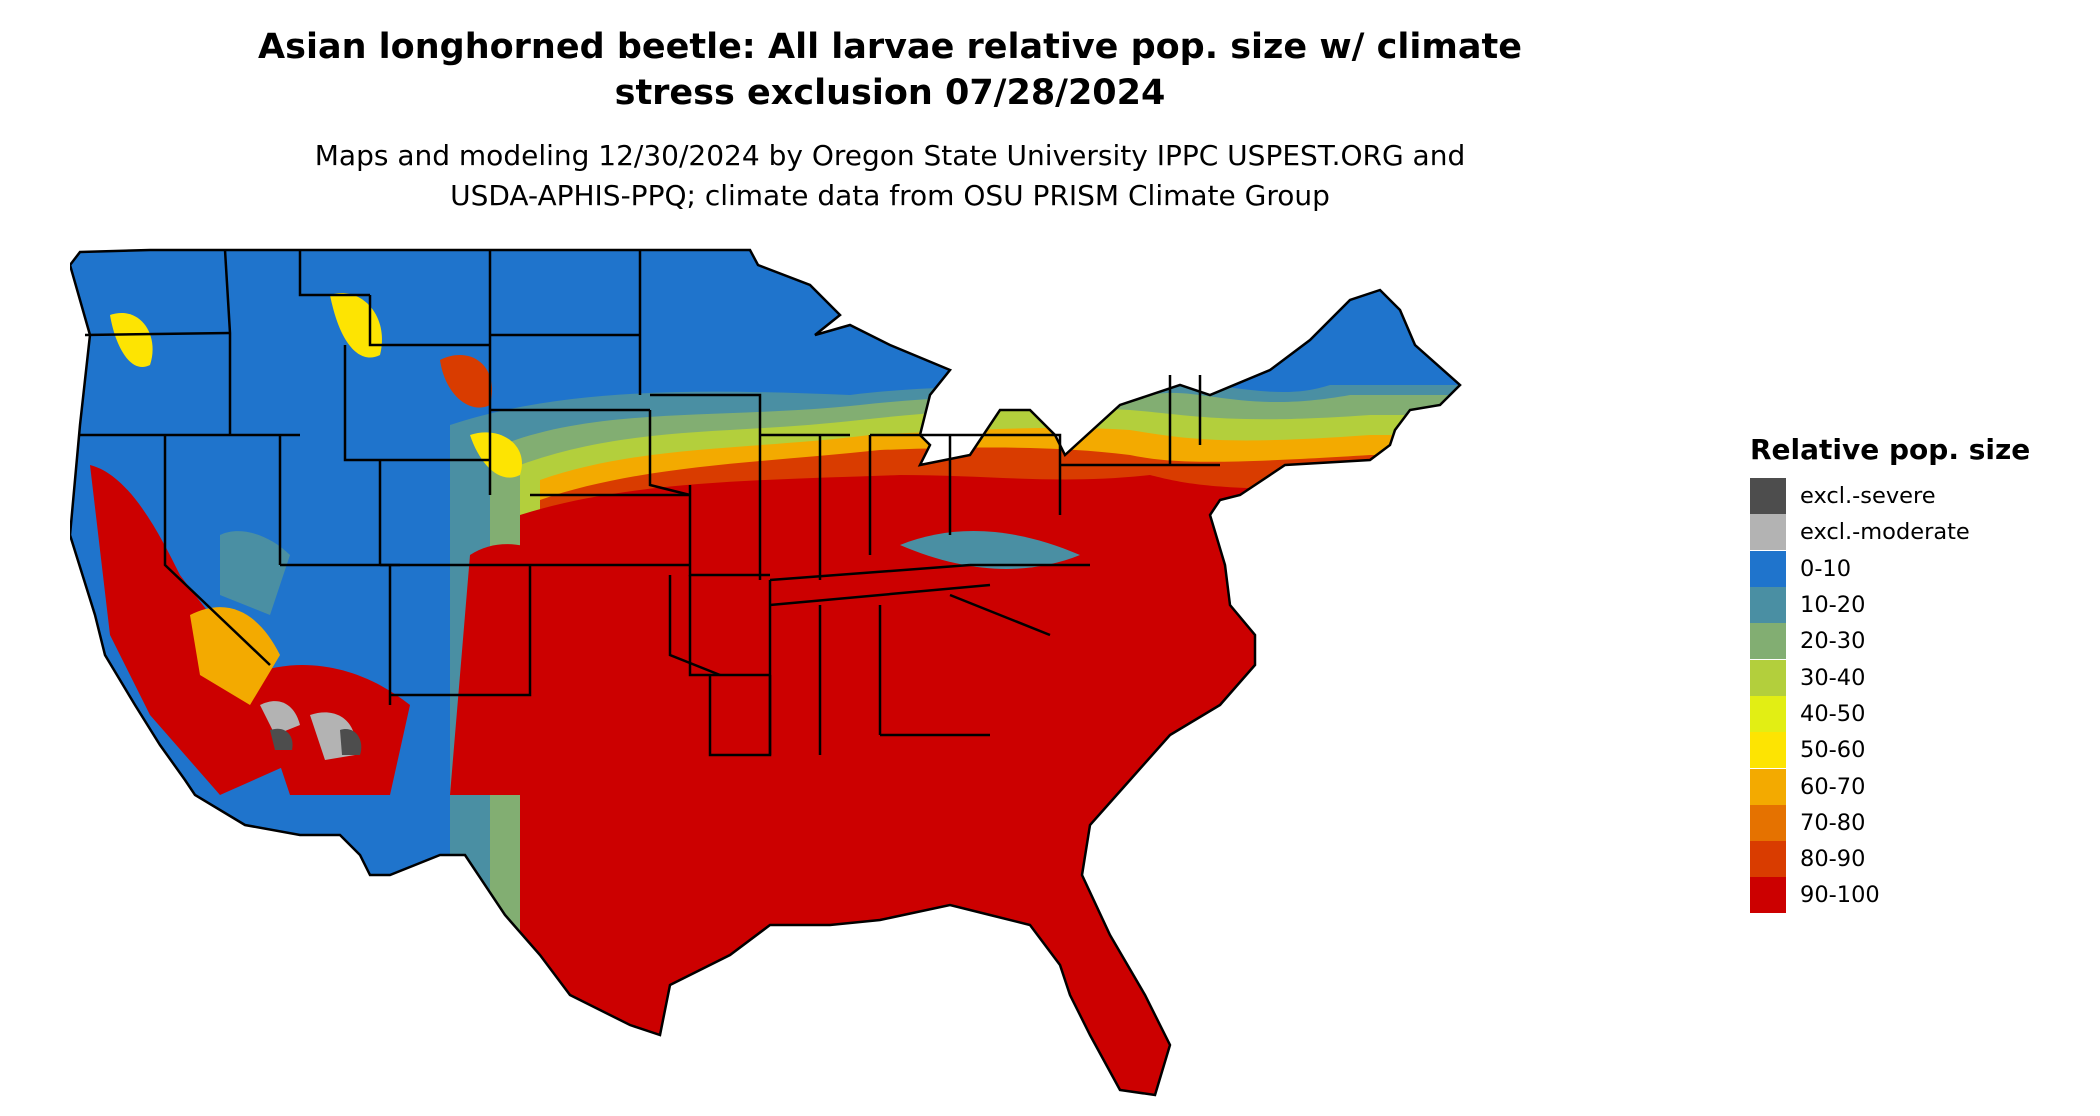  Describe the element at coordinates (1910, 786) in the screenshot. I see `legend-item-60-70: 60-70` at that location.